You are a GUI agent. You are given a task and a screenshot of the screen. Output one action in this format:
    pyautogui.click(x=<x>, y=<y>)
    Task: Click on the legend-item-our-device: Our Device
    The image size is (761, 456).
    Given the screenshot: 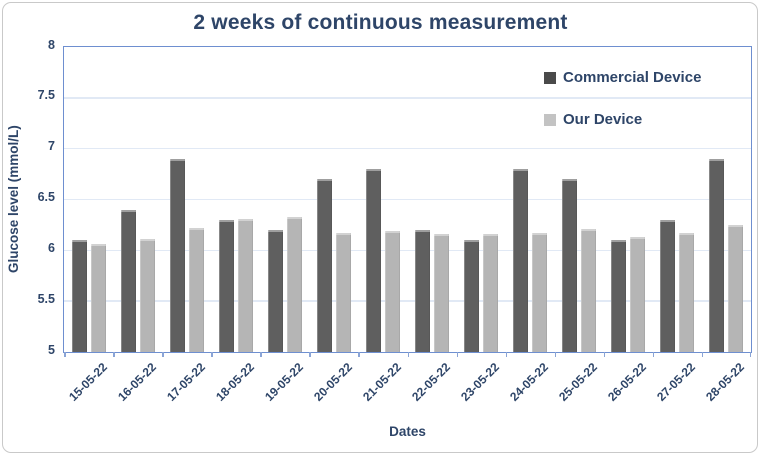 What is the action you would take?
    pyautogui.click(x=622, y=119)
    